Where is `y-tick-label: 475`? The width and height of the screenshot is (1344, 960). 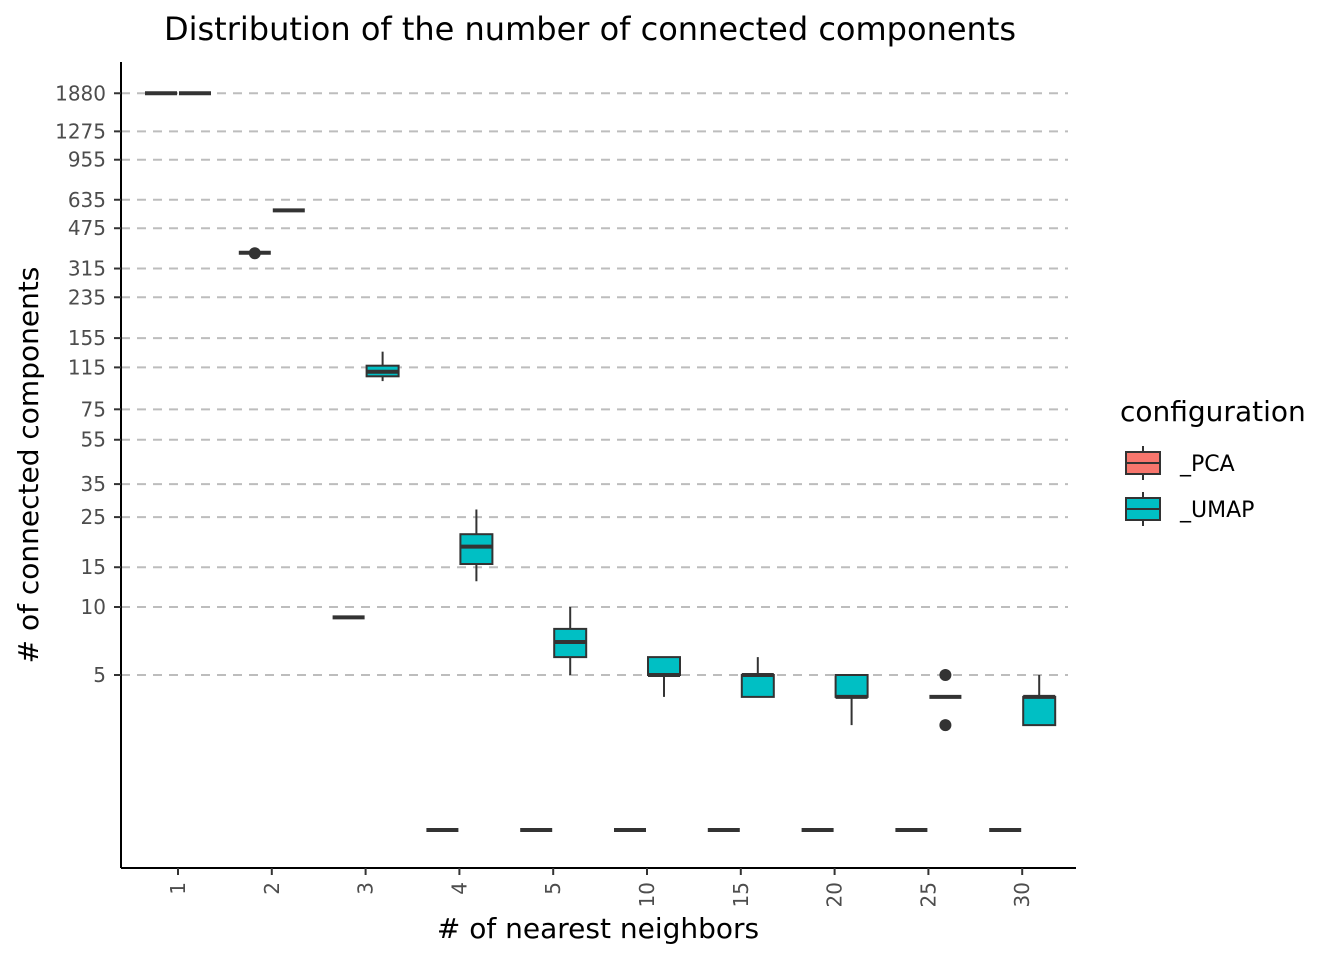 y-tick-label: 475 is located at coordinates (87, 228).